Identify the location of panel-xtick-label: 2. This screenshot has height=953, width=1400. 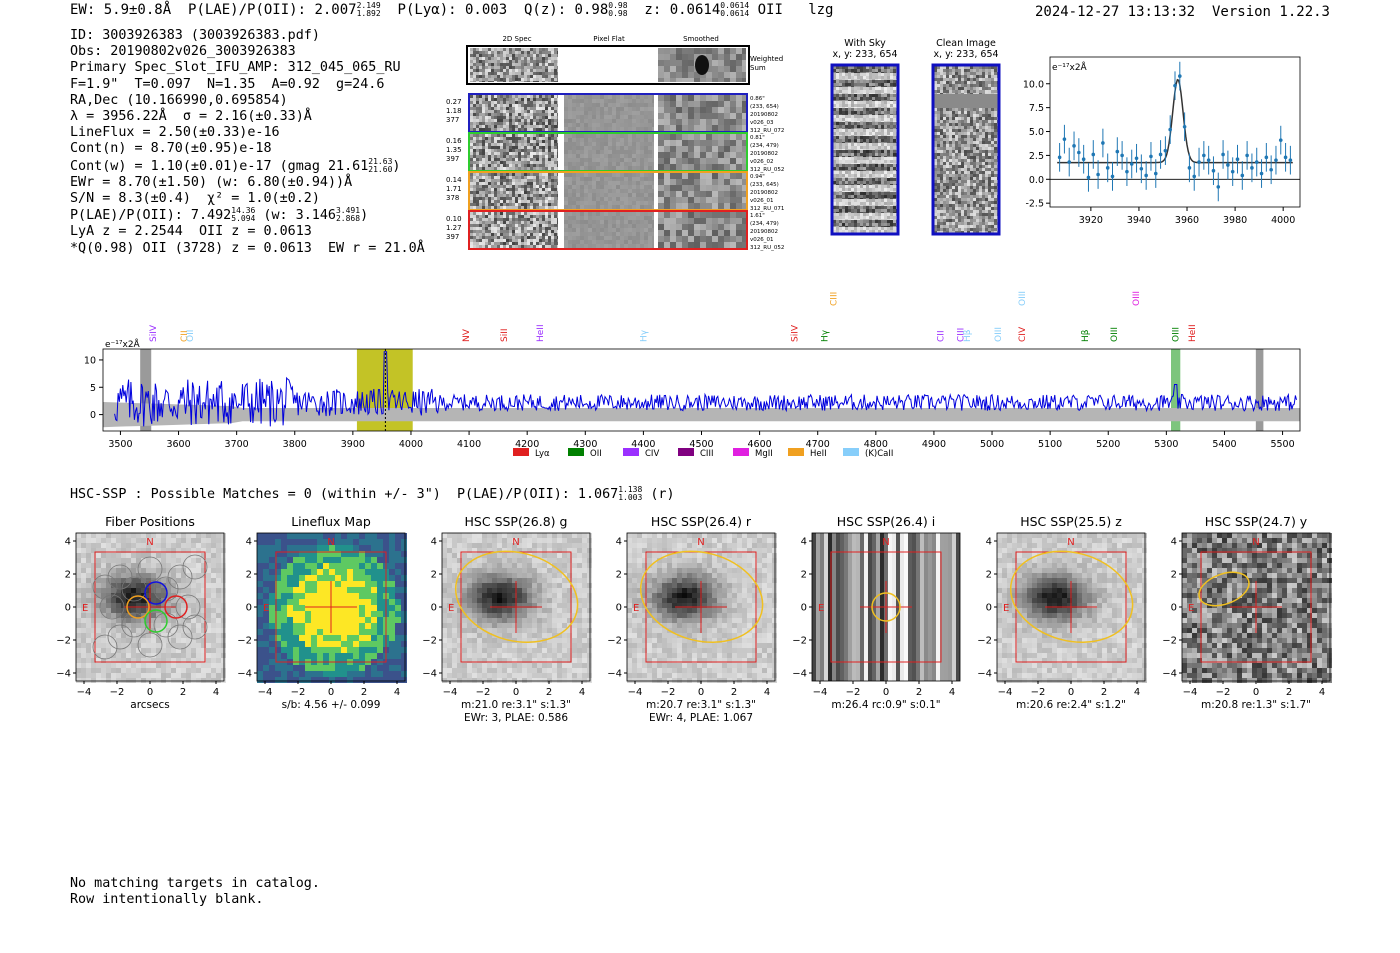
(183, 692).